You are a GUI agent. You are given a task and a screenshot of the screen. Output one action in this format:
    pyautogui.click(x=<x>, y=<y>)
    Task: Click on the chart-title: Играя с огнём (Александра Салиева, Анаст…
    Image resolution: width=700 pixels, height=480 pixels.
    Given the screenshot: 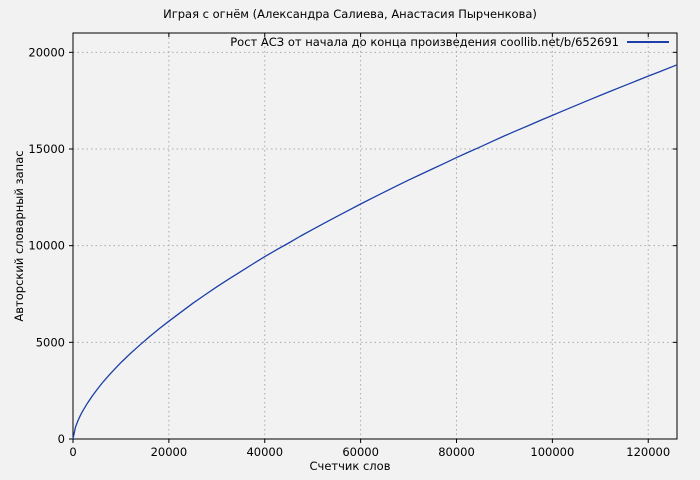 What is the action you would take?
    pyautogui.click(x=350, y=14)
    